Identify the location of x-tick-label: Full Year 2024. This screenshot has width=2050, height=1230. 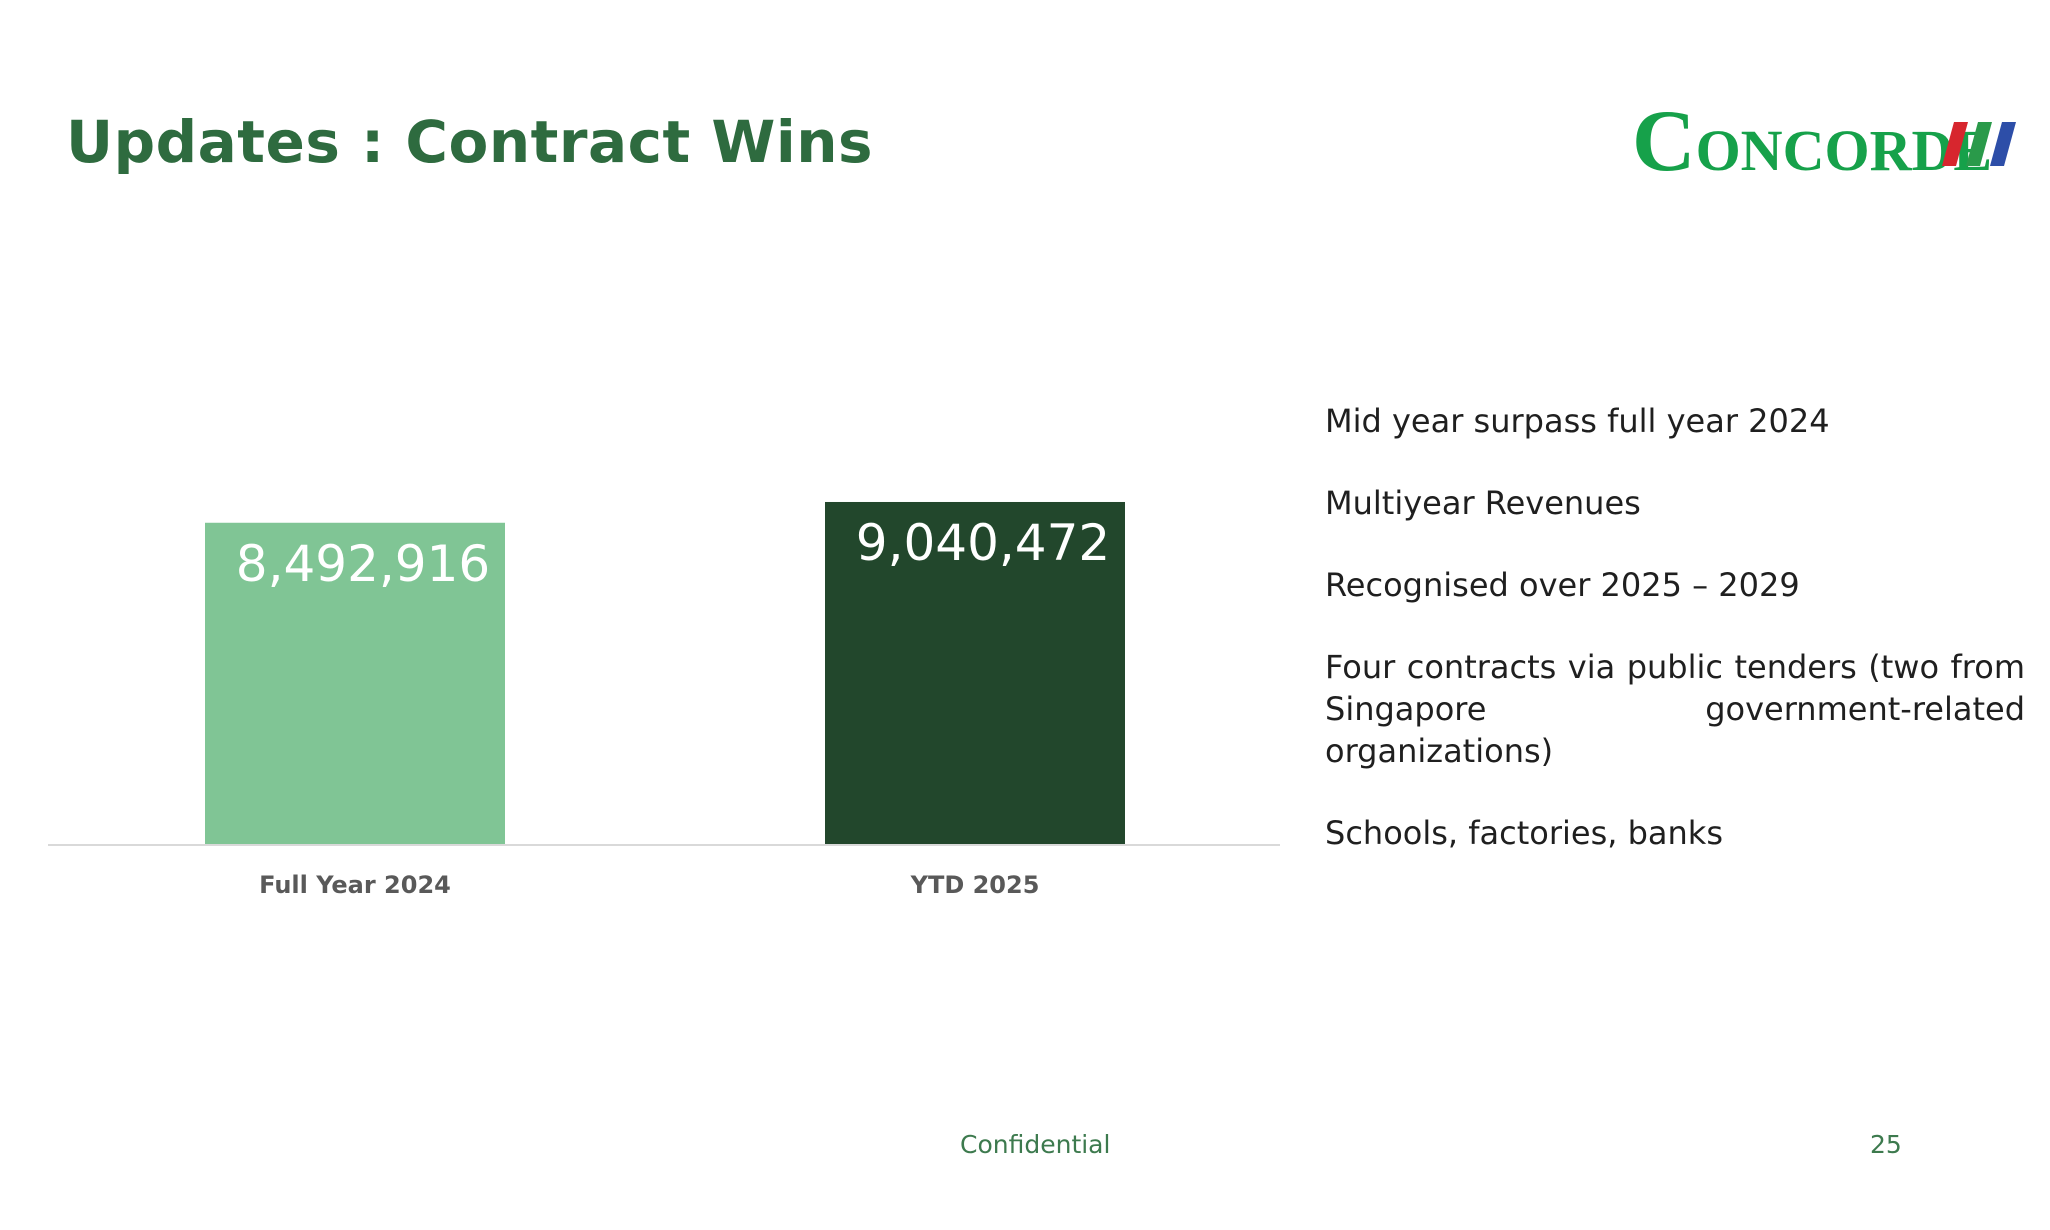
(355, 885).